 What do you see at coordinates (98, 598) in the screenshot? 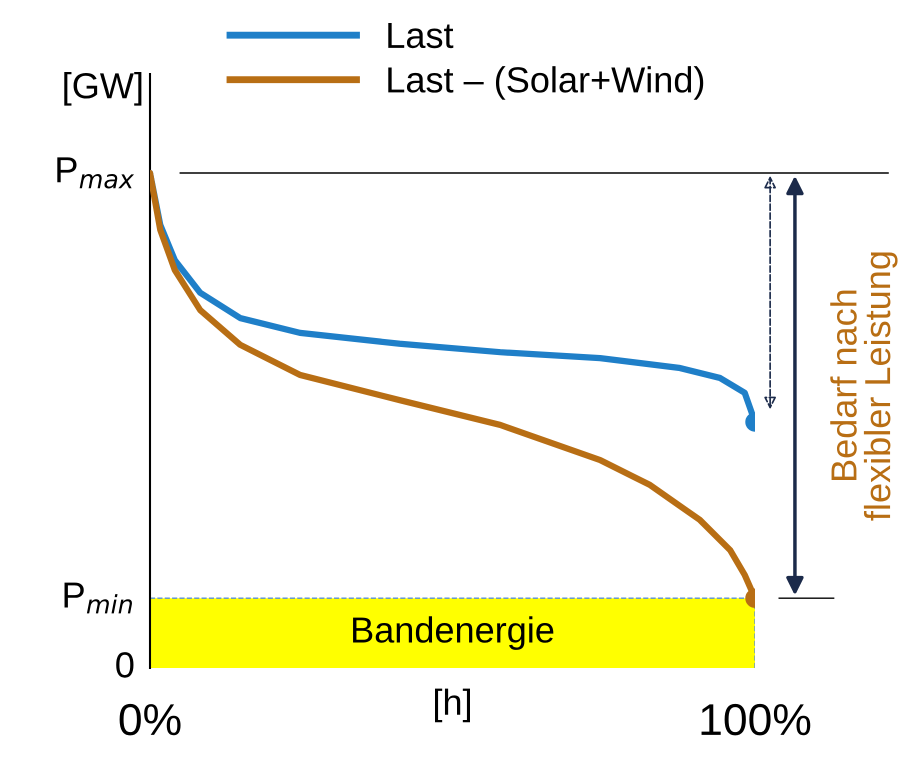
I see `ref-line-label: P$_{min}$` at bounding box center [98, 598].